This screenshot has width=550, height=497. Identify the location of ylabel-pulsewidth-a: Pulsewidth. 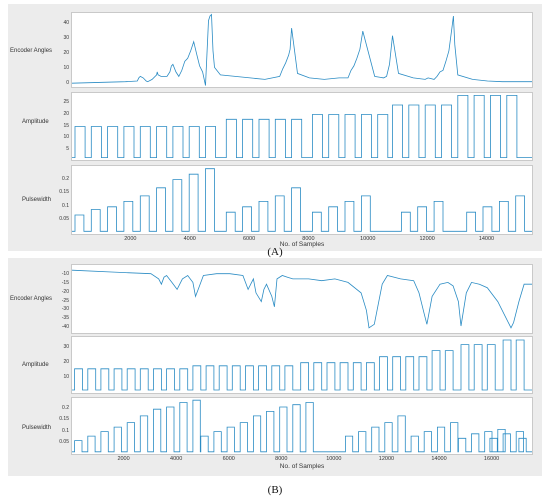
(37, 200).